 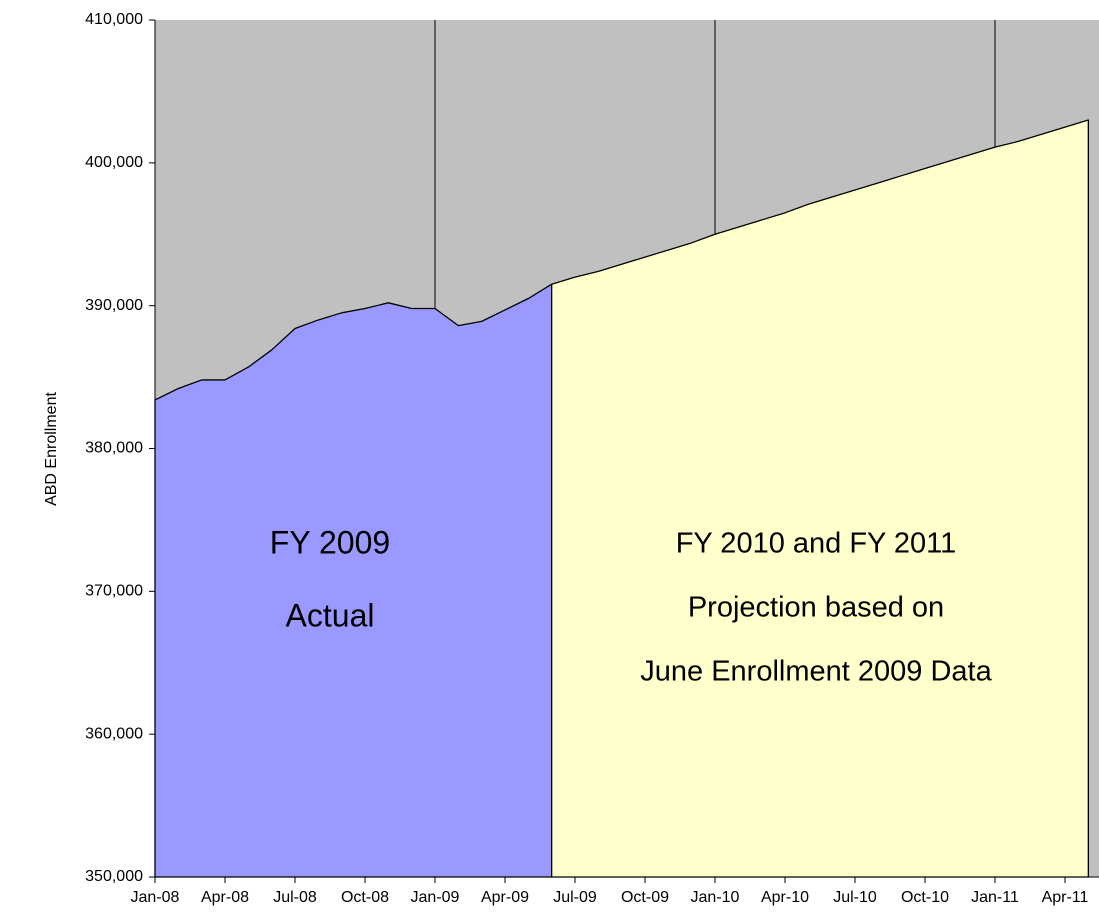 What do you see at coordinates (330, 542) in the screenshot?
I see `annotation: FY 2009` at bounding box center [330, 542].